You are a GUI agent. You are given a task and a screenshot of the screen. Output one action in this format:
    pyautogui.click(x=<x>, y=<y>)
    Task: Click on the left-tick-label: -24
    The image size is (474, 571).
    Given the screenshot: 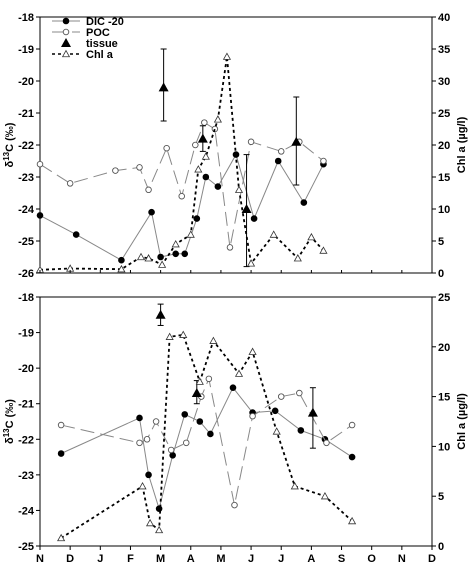 What is the action you would take?
    pyautogui.click(x=26, y=210)
    